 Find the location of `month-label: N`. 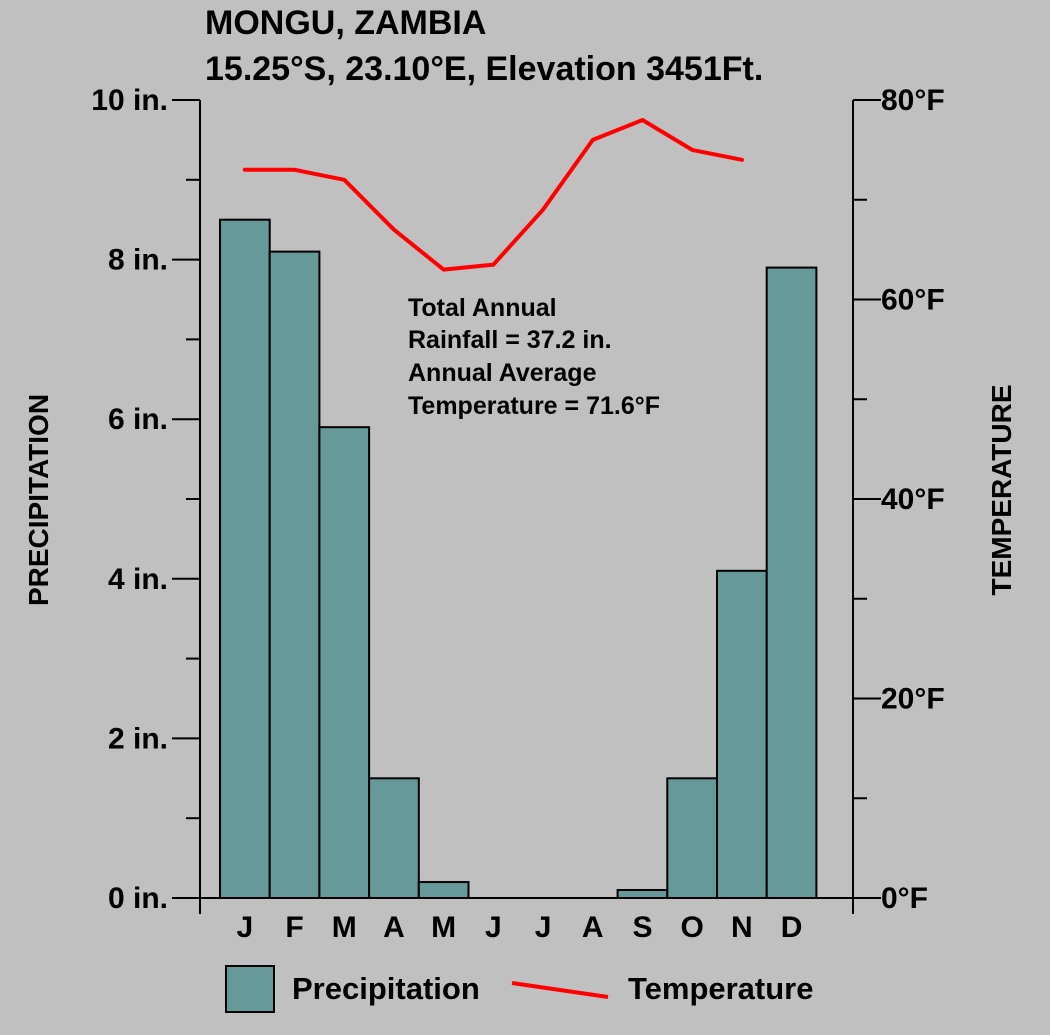

month-label: N is located at coordinates (742, 927).